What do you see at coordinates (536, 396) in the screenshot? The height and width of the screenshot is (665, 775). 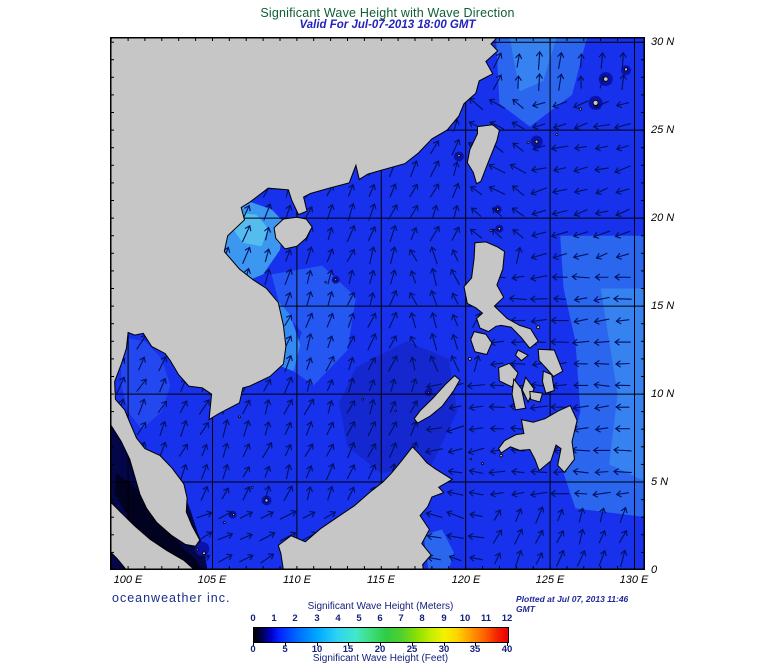 I see `land-bohol` at bounding box center [536, 396].